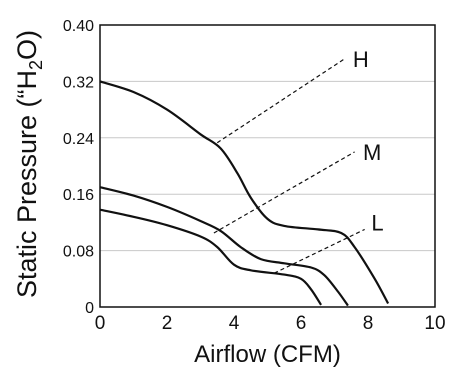 The height and width of the screenshot is (372, 462). What do you see at coordinates (78, 26) in the screenshot?
I see `y-tick-label: 0.40` at bounding box center [78, 26].